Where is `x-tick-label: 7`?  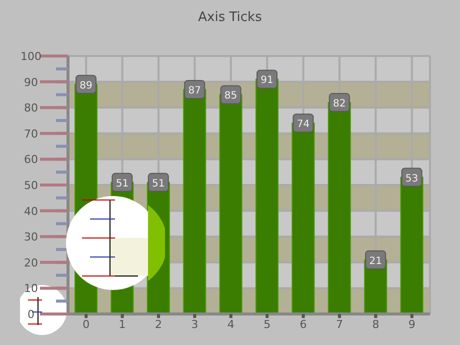 x-tick-label: 7 is located at coordinates (339, 324).